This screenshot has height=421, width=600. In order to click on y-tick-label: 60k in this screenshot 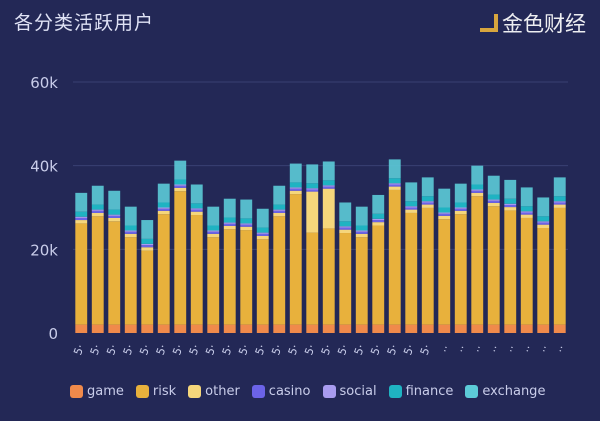, I will do `click(44, 83)`.